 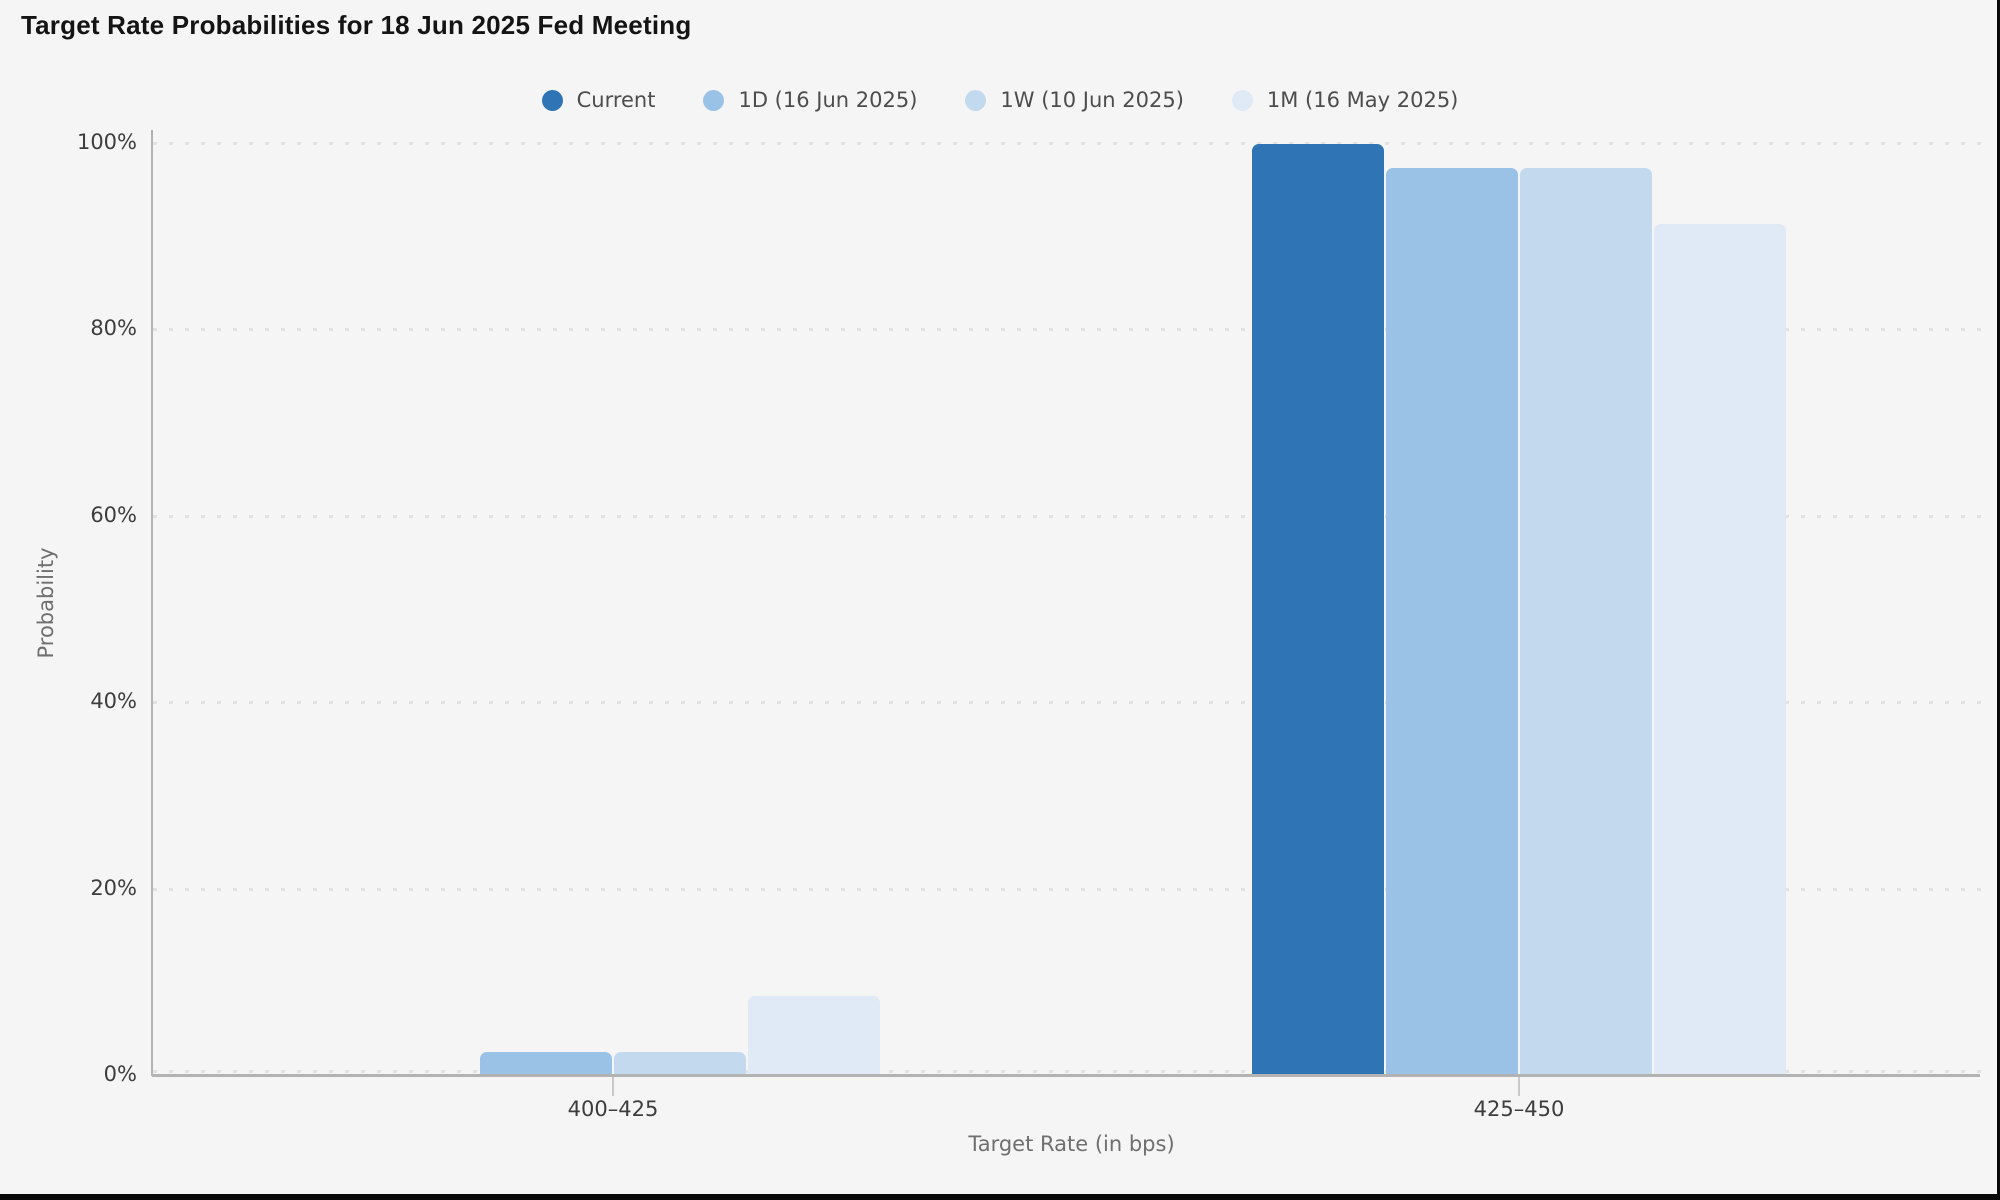 What do you see at coordinates (106, 142) in the screenshot?
I see `y-tick-label-100: 100%` at bounding box center [106, 142].